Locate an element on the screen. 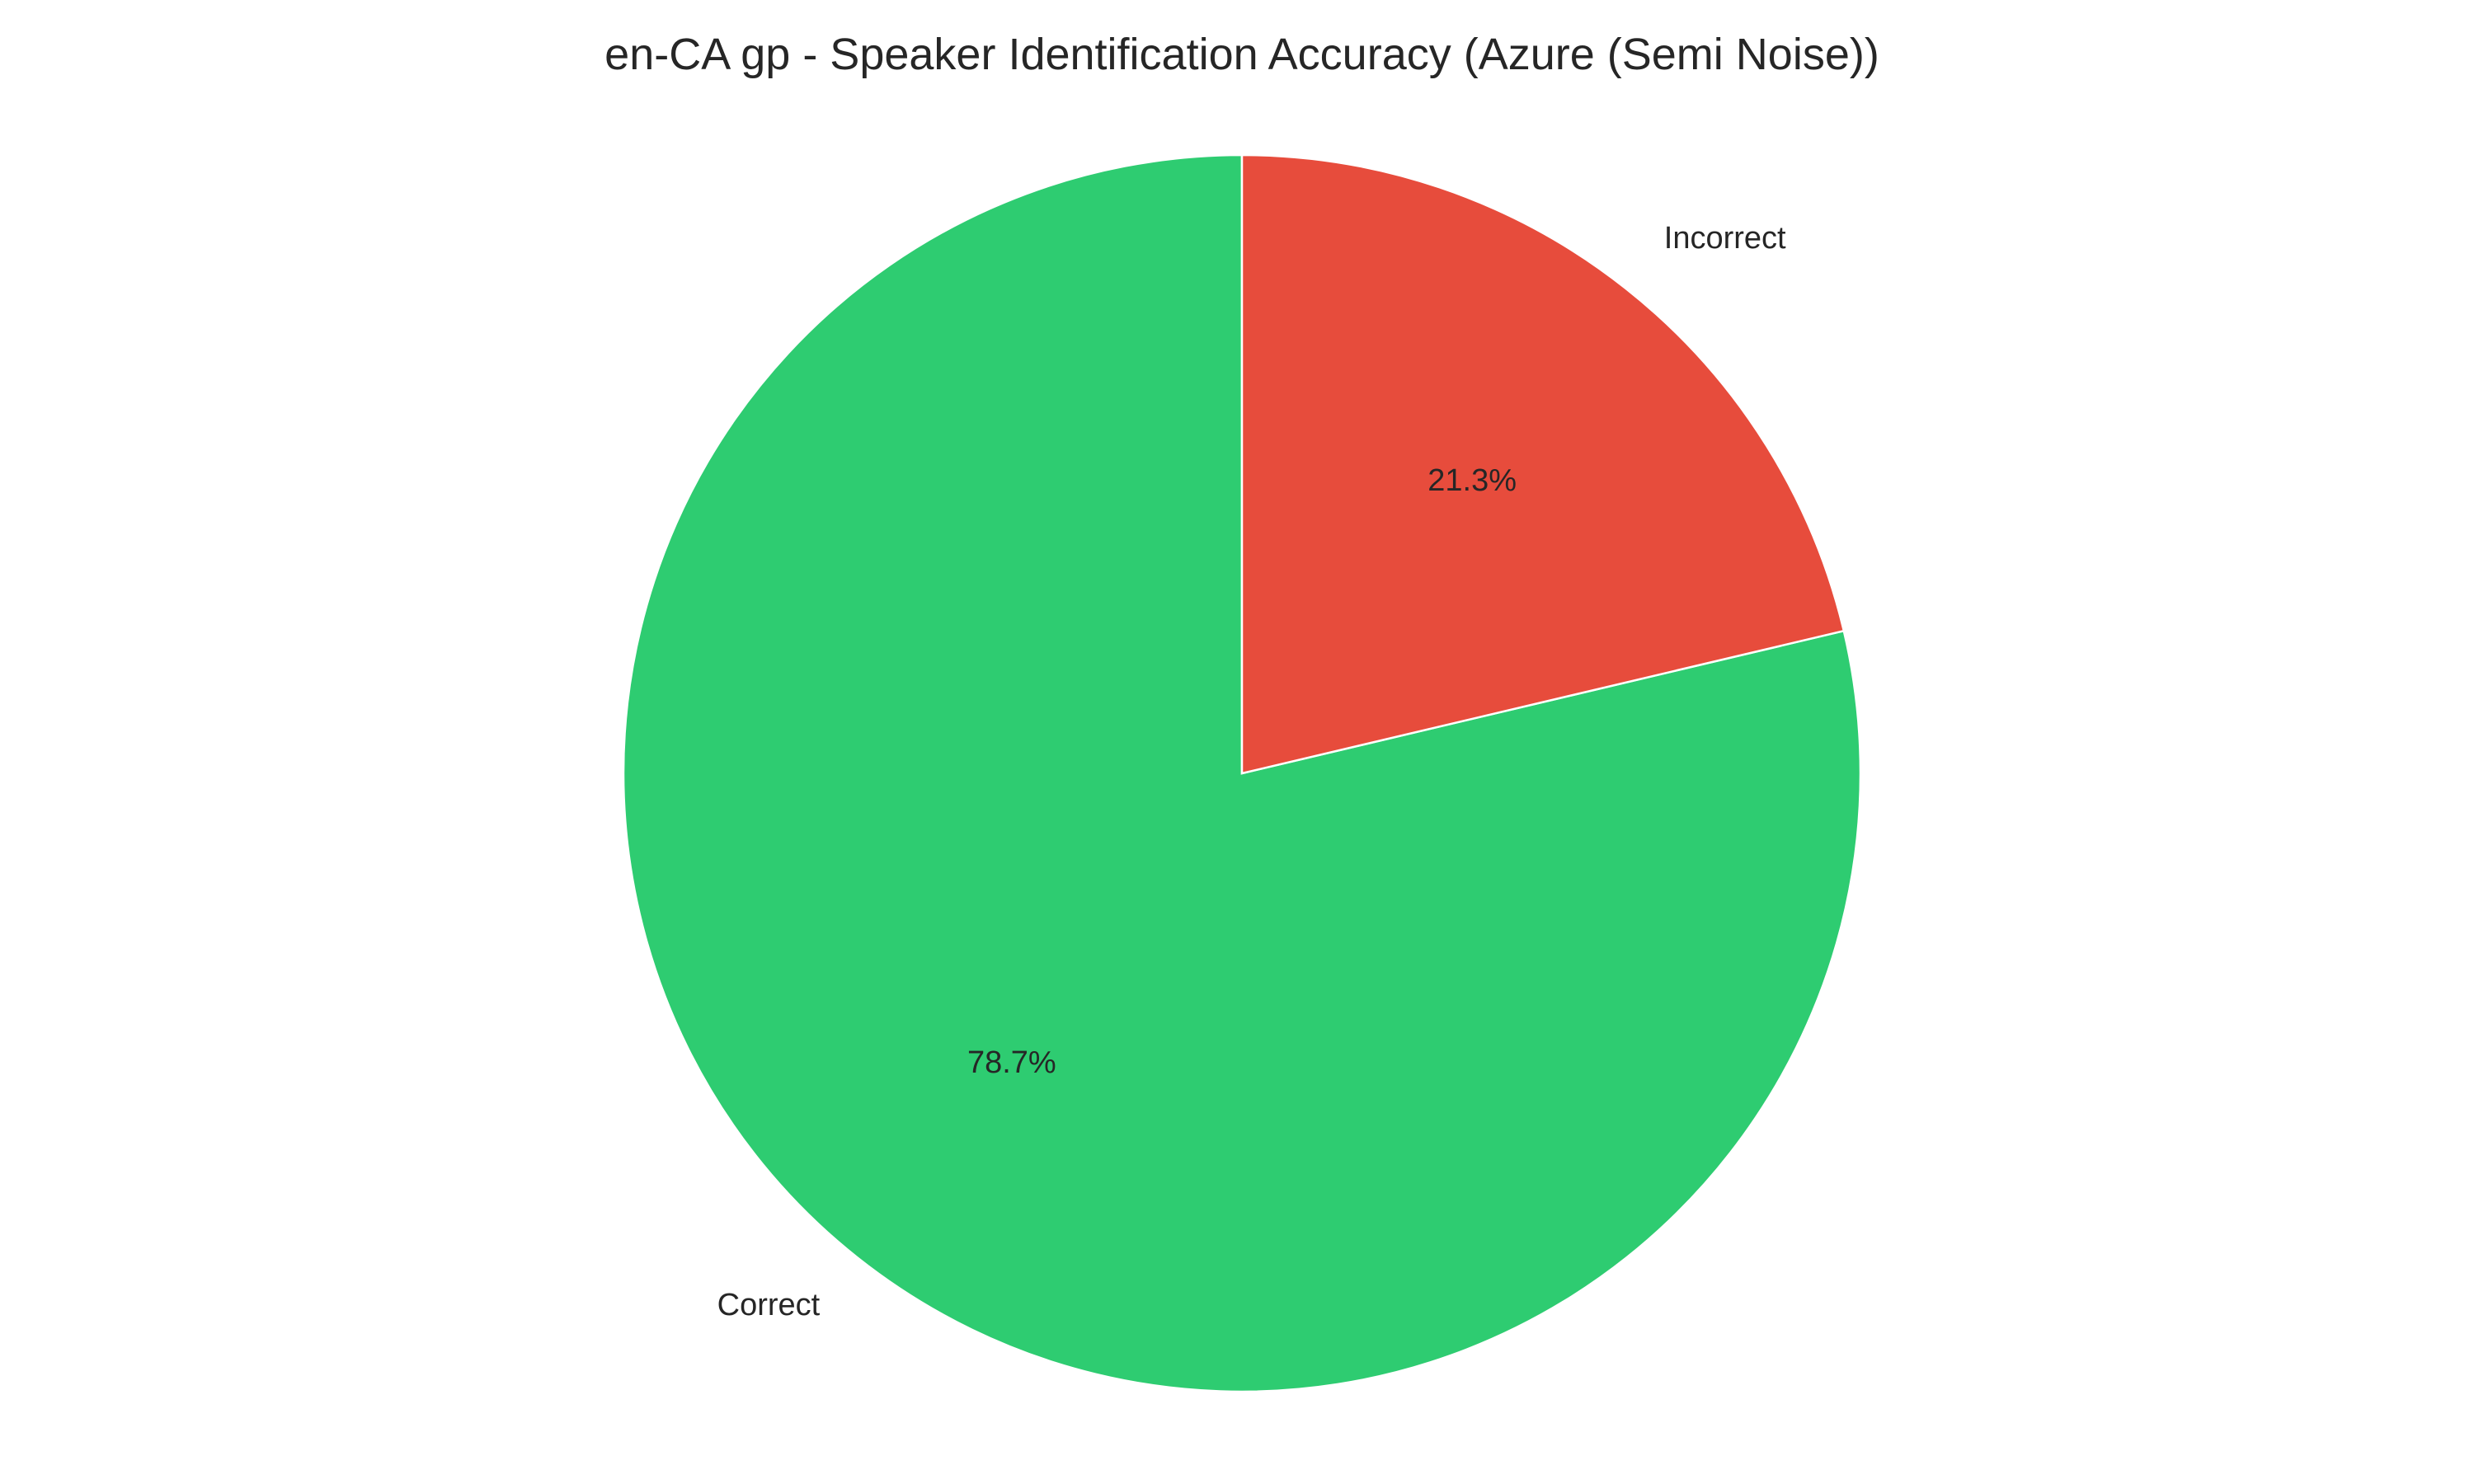  slice-percent-incorrect: 21.3% is located at coordinates (1472, 481).